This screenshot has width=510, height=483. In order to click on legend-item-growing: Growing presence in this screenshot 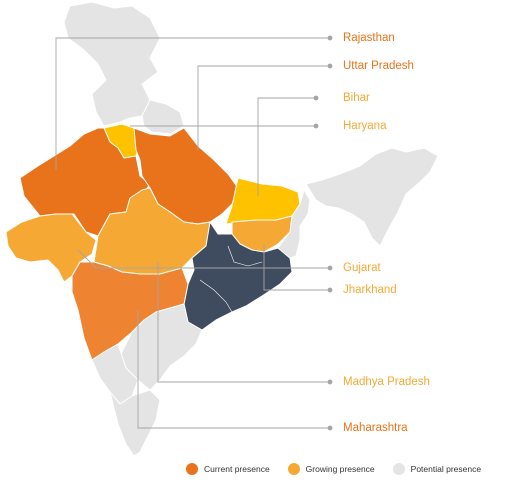, I will do `click(331, 469)`.